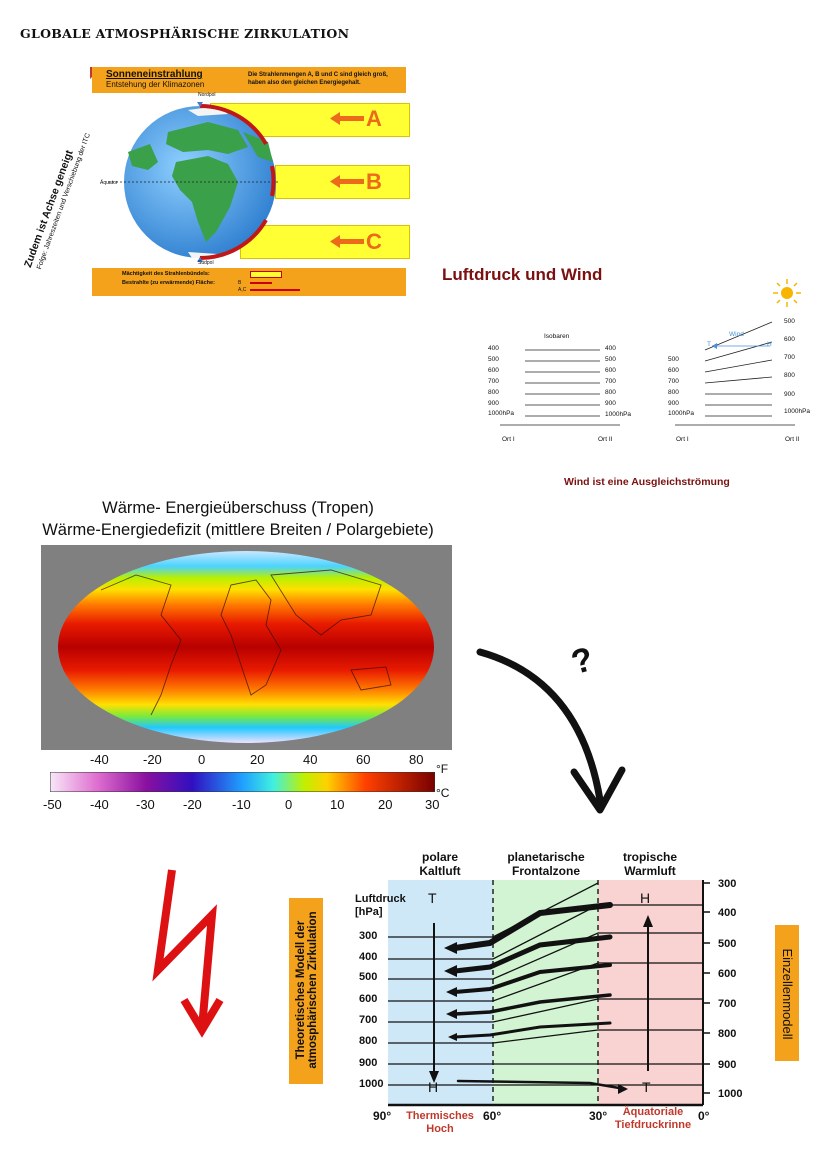 This screenshot has width=828, height=1171. I want to click on c-tick-1: -40, so click(99, 804).